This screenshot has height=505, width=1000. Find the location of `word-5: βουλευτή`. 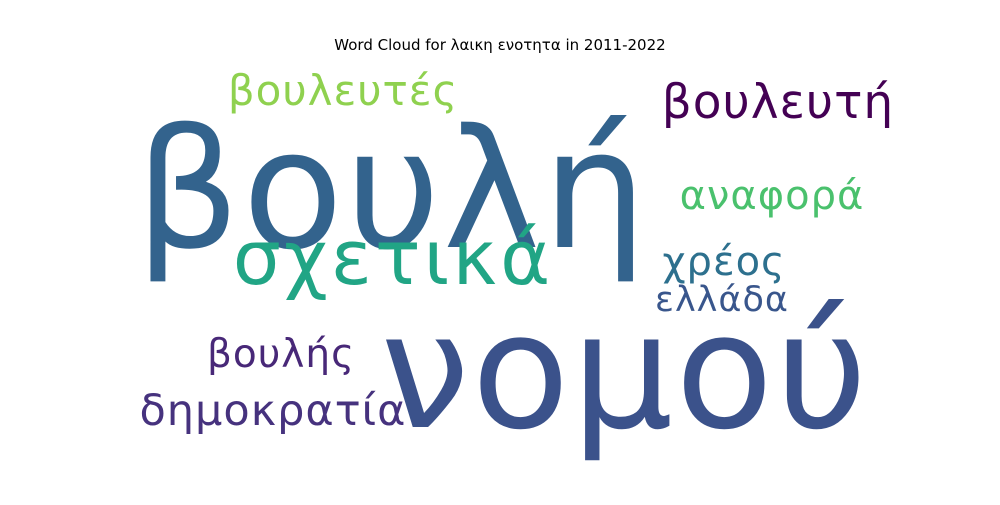

word-5: βουλευτή is located at coordinates (778, 102).